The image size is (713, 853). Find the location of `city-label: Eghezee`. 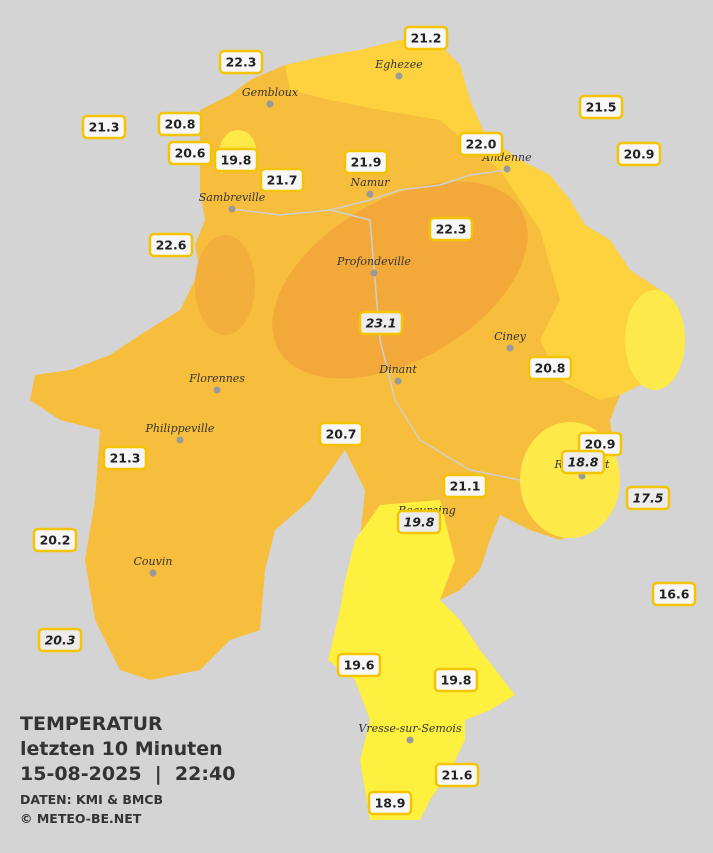

city-label: Eghezee is located at coordinates (398, 64).